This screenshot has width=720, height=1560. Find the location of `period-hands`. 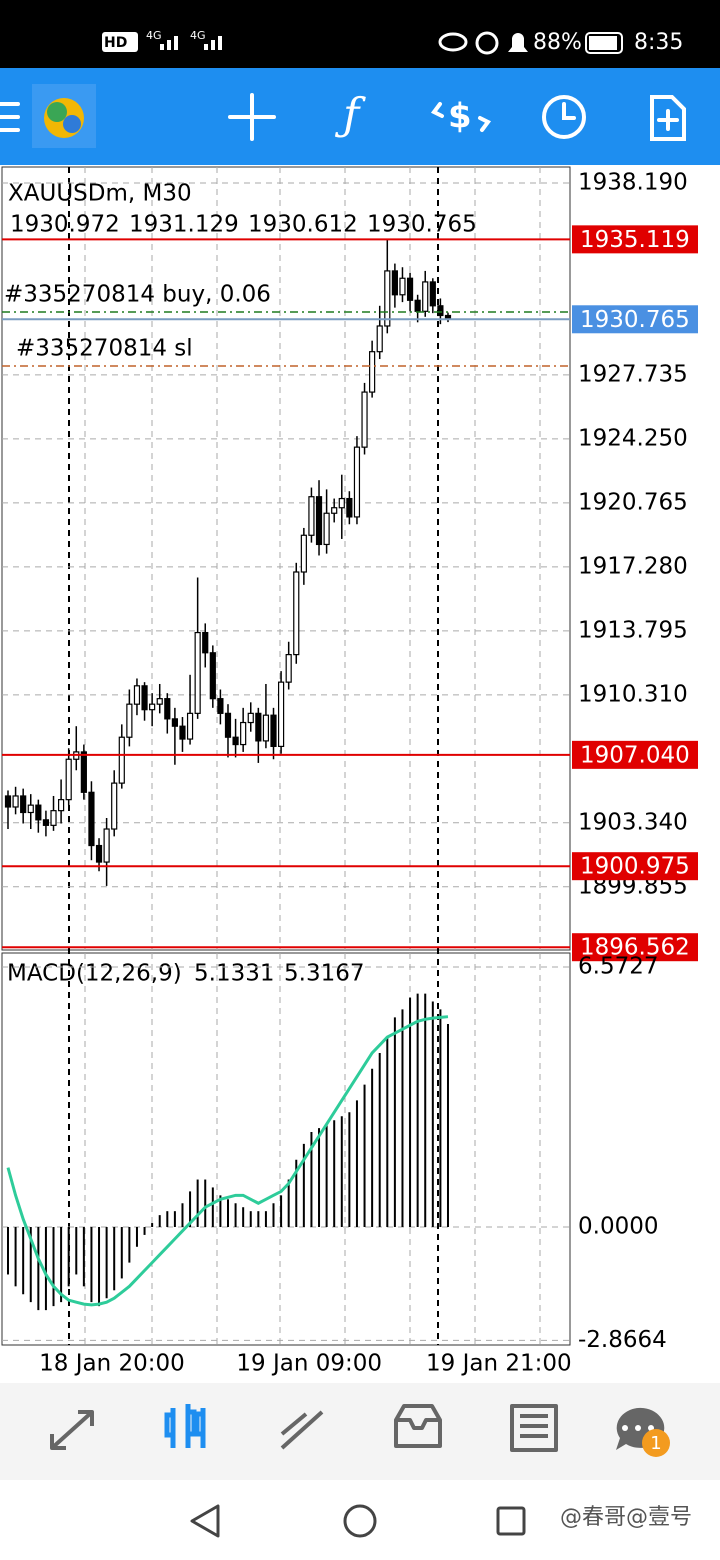

period-hands is located at coordinates (569, 111).